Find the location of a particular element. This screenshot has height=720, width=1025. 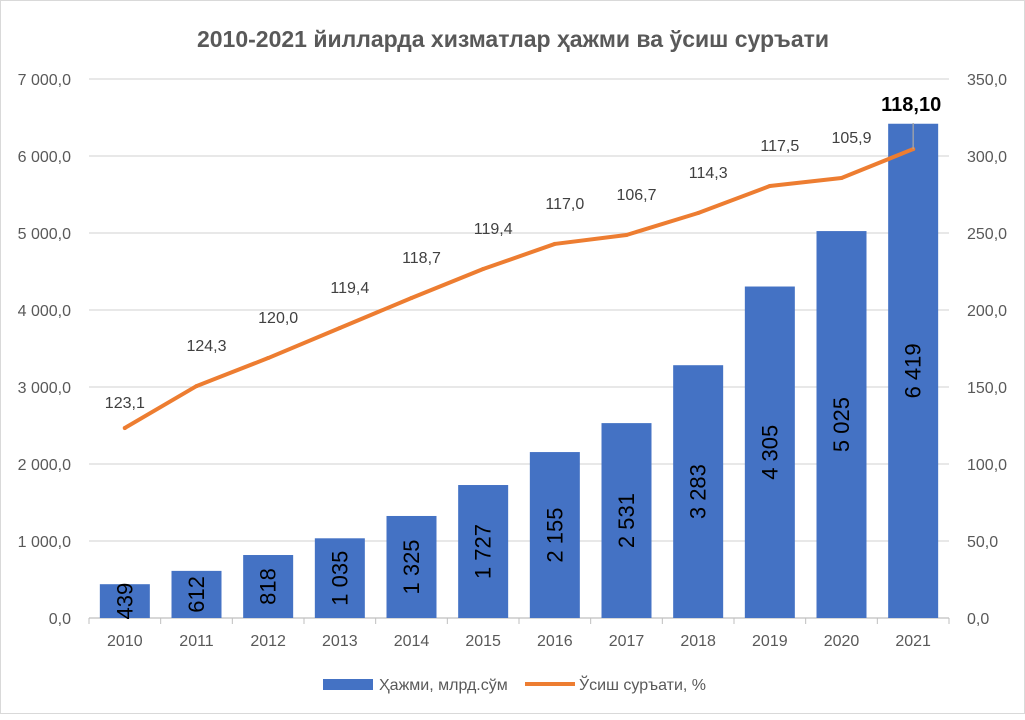

bar-data-label: 818 is located at coordinates (268, 586).